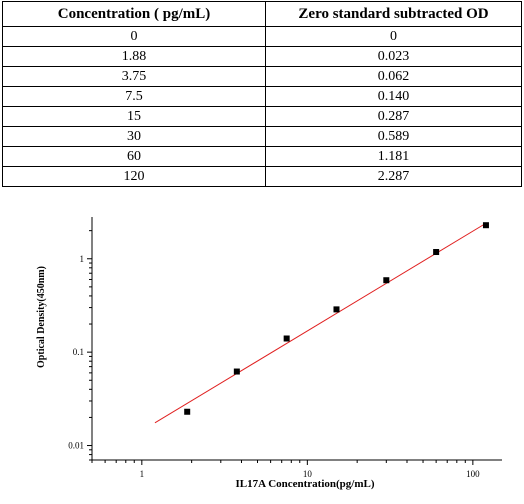 The image size is (524, 504). What do you see at coordinates (393, 156) in the screenshot?
I see `od-cell: 1.181` at bounding box center [393, 156].